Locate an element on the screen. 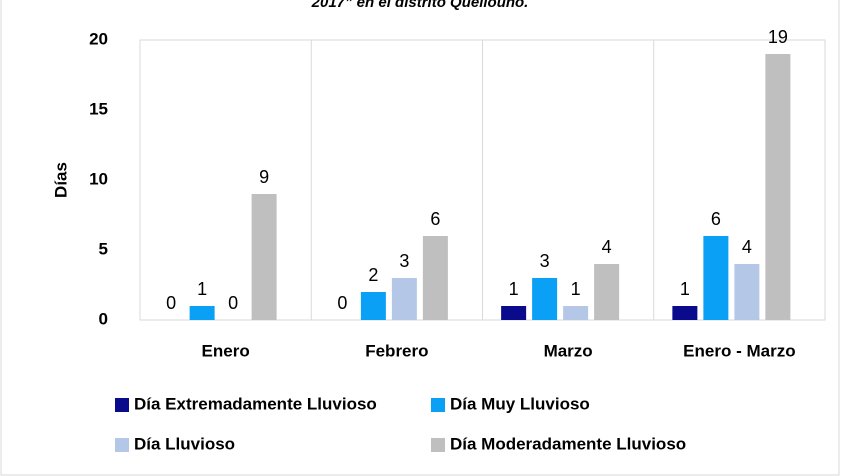 This screenshot has width=841, height=476. legend-label: Día Muy Lluvioso is located at coordinates (520, 403).